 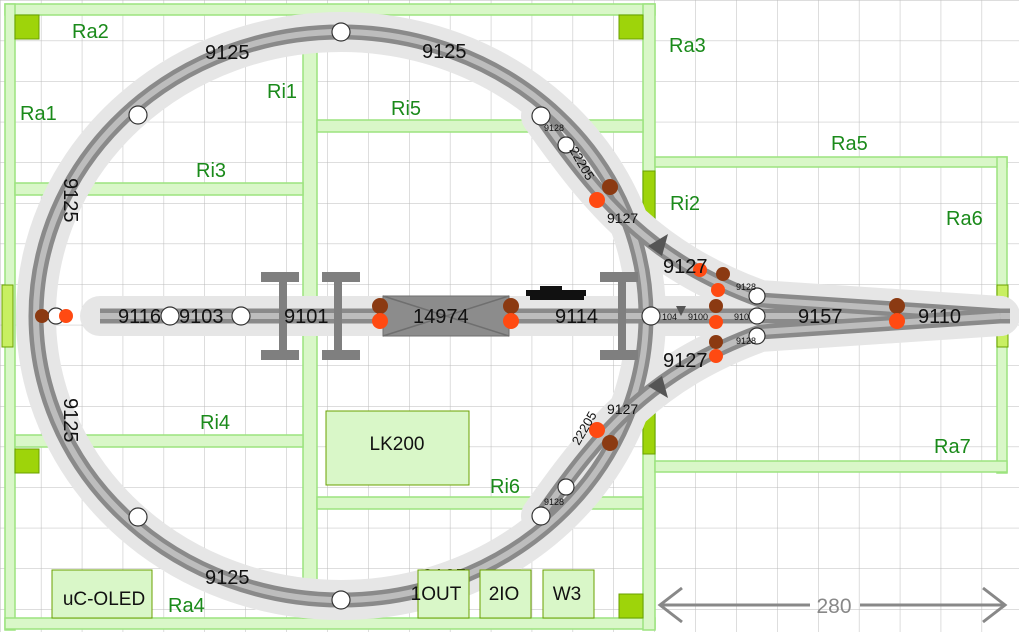 I want to click on track-label-9127-lower: 9127, so click(x=622, y=409).